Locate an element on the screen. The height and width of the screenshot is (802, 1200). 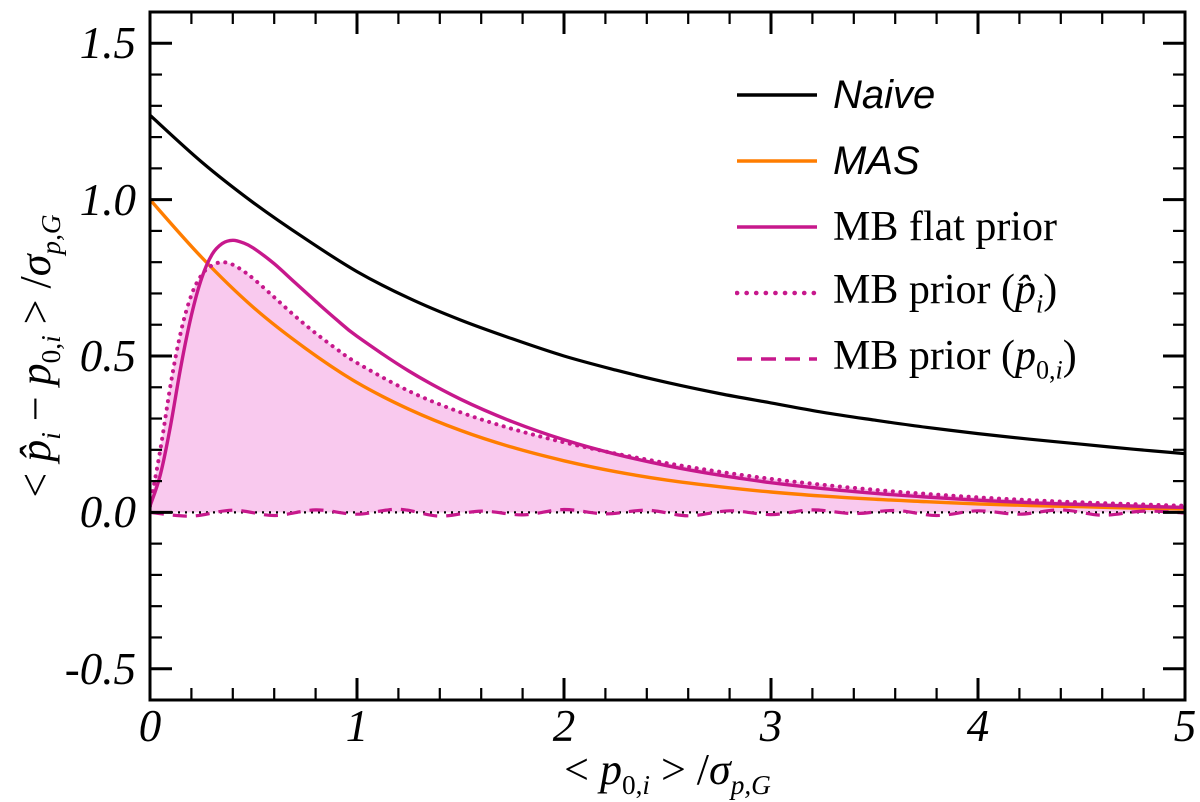
x-tick-label: 5 is located at coordinates (1185, 726).